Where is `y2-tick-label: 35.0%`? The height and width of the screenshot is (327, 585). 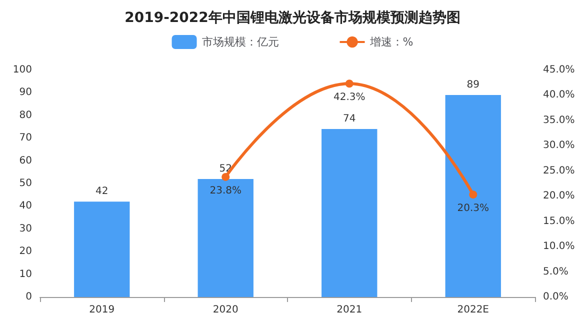 y2-tick-label: 35.0% is located at coordinates (559, 120).